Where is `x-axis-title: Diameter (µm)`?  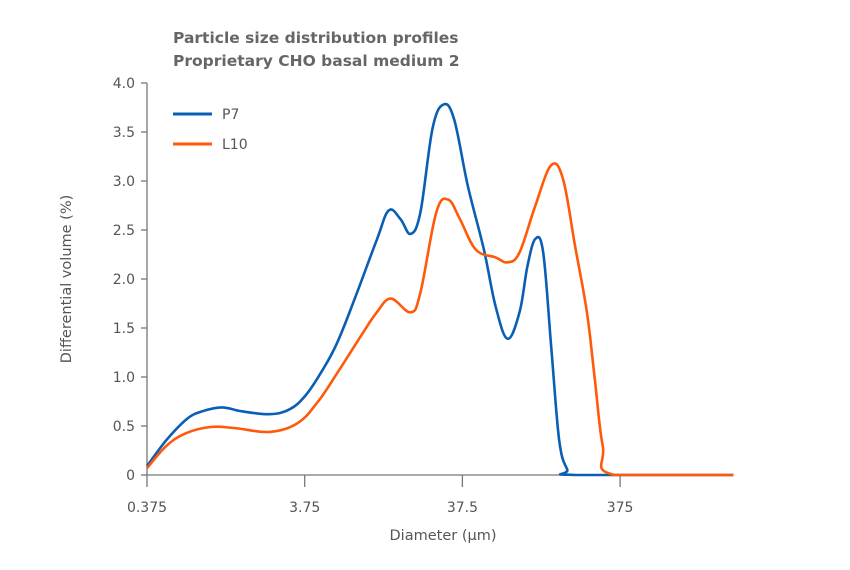 x-axis-title: Diameter (µm) is located at coordinates (443, 536).